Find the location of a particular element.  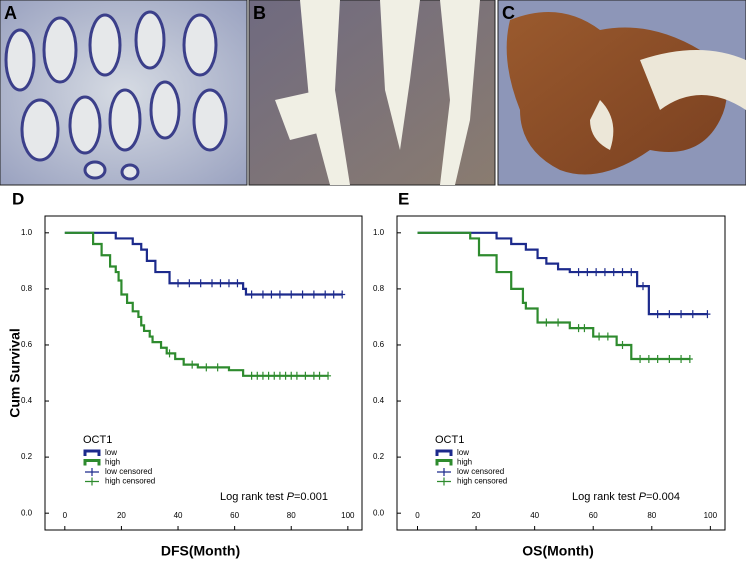

panel-label: C is located at coordinates (508, 13).